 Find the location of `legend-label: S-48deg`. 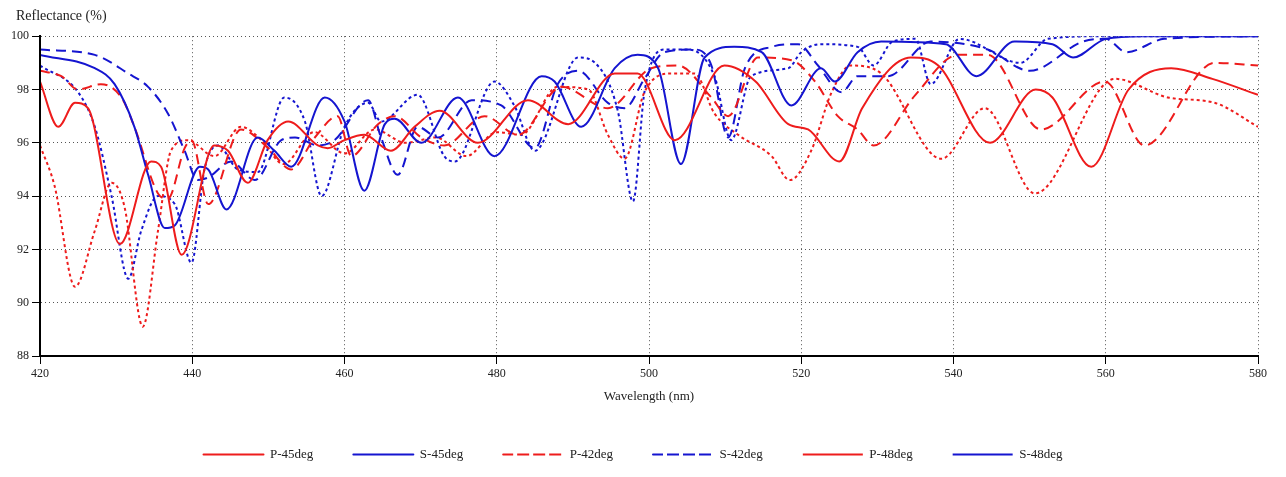

legend-label: S-48deg is located at coordinates (1041, 453).